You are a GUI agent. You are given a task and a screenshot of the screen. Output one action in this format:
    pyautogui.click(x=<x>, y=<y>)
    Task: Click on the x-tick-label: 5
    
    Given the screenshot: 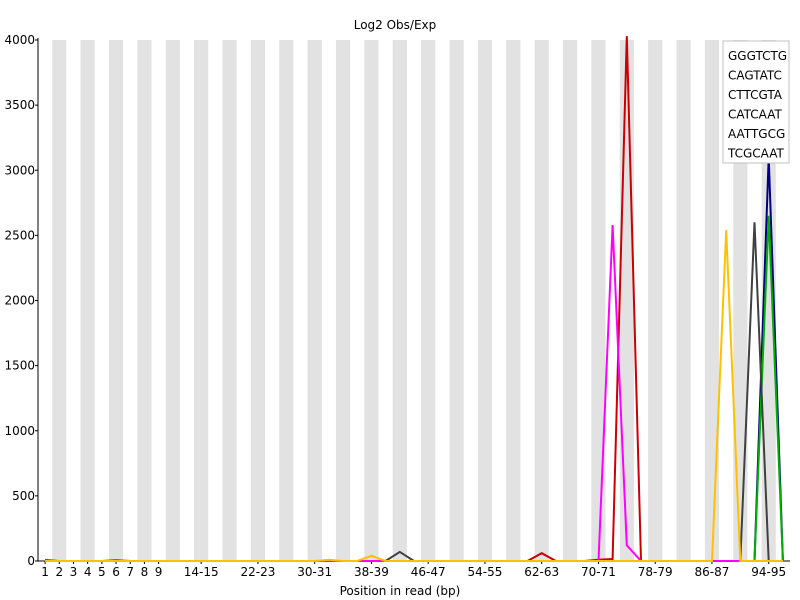 What is the action you would take?
    pyautogui.click(x=102, y=572)
    